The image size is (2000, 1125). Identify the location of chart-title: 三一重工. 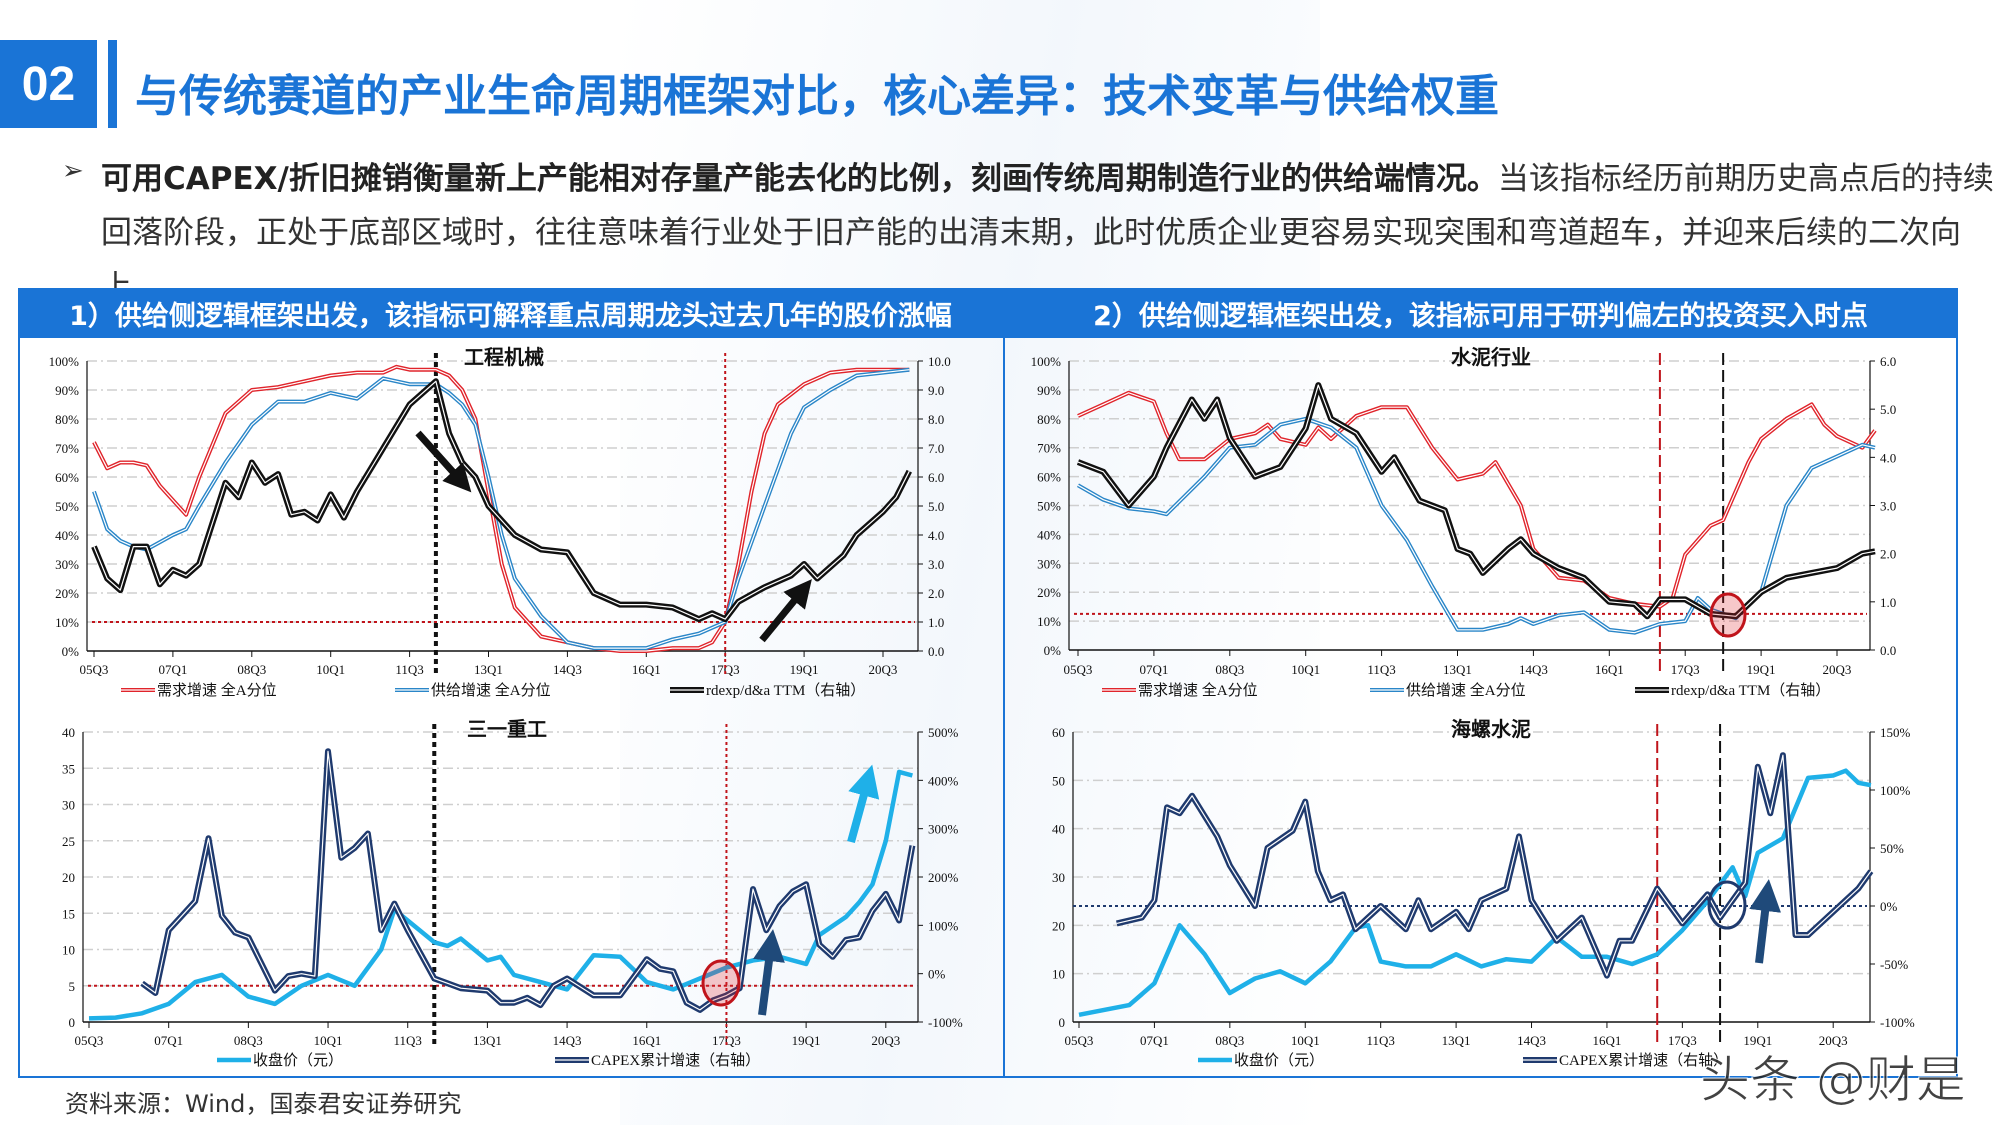
(507, 729).